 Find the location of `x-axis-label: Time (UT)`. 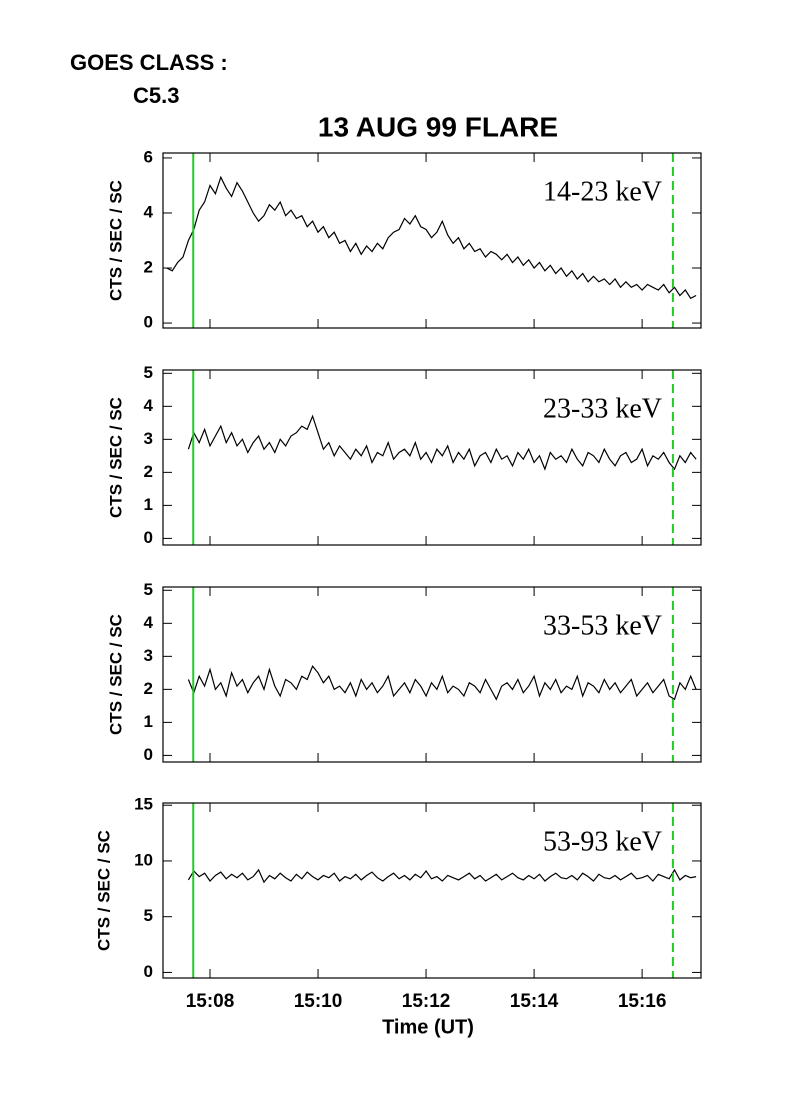

x-axis-label: Time (UT) is located at coordinates (428, 1027).